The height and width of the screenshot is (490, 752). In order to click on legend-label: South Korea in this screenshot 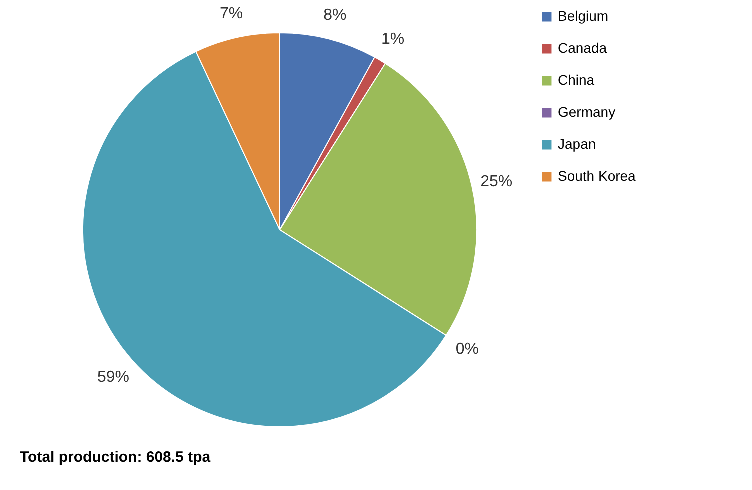, I will do `click(597, 176)`.